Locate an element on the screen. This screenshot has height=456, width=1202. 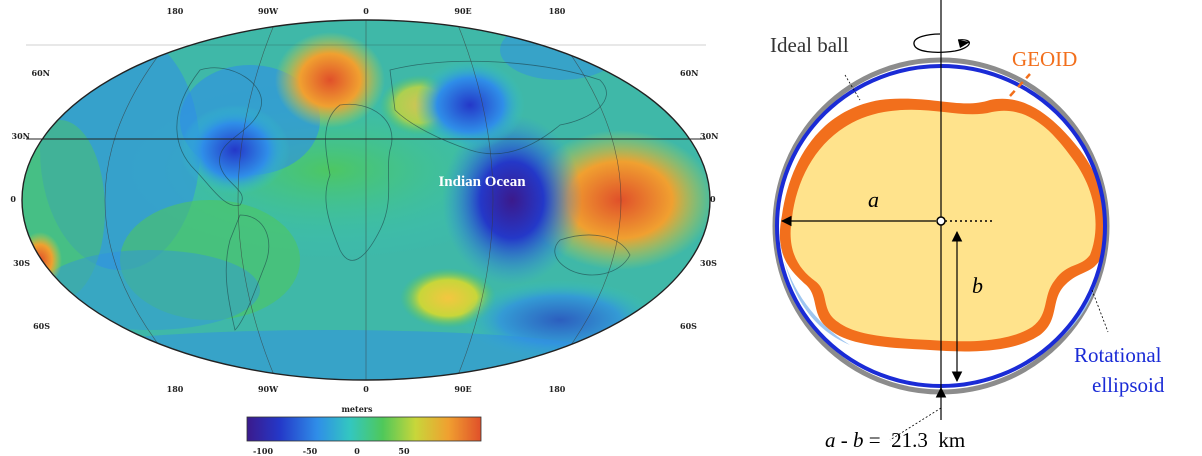
difference-equation: a - b = 21.3 km is located at coordinates (895, 440).